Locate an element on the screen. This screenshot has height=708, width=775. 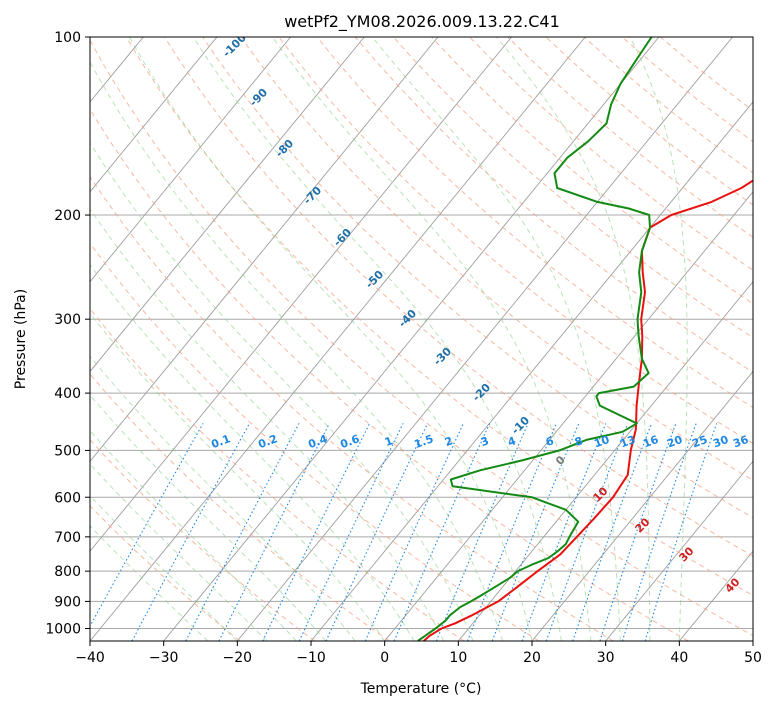
y-tick-label: 800 is located at coordinates (67, 572).